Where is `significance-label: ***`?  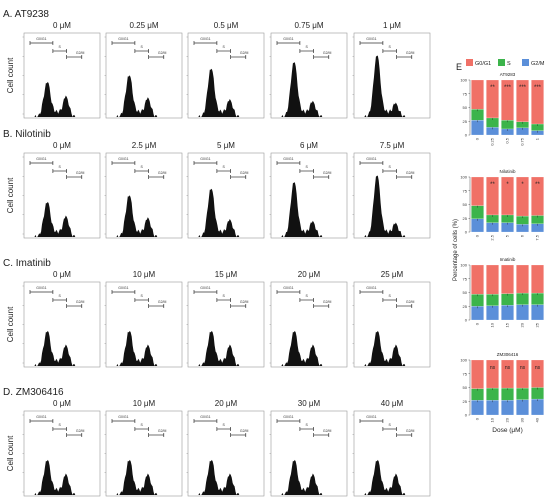 significance-label: *** is located at coordinates (508, 88).